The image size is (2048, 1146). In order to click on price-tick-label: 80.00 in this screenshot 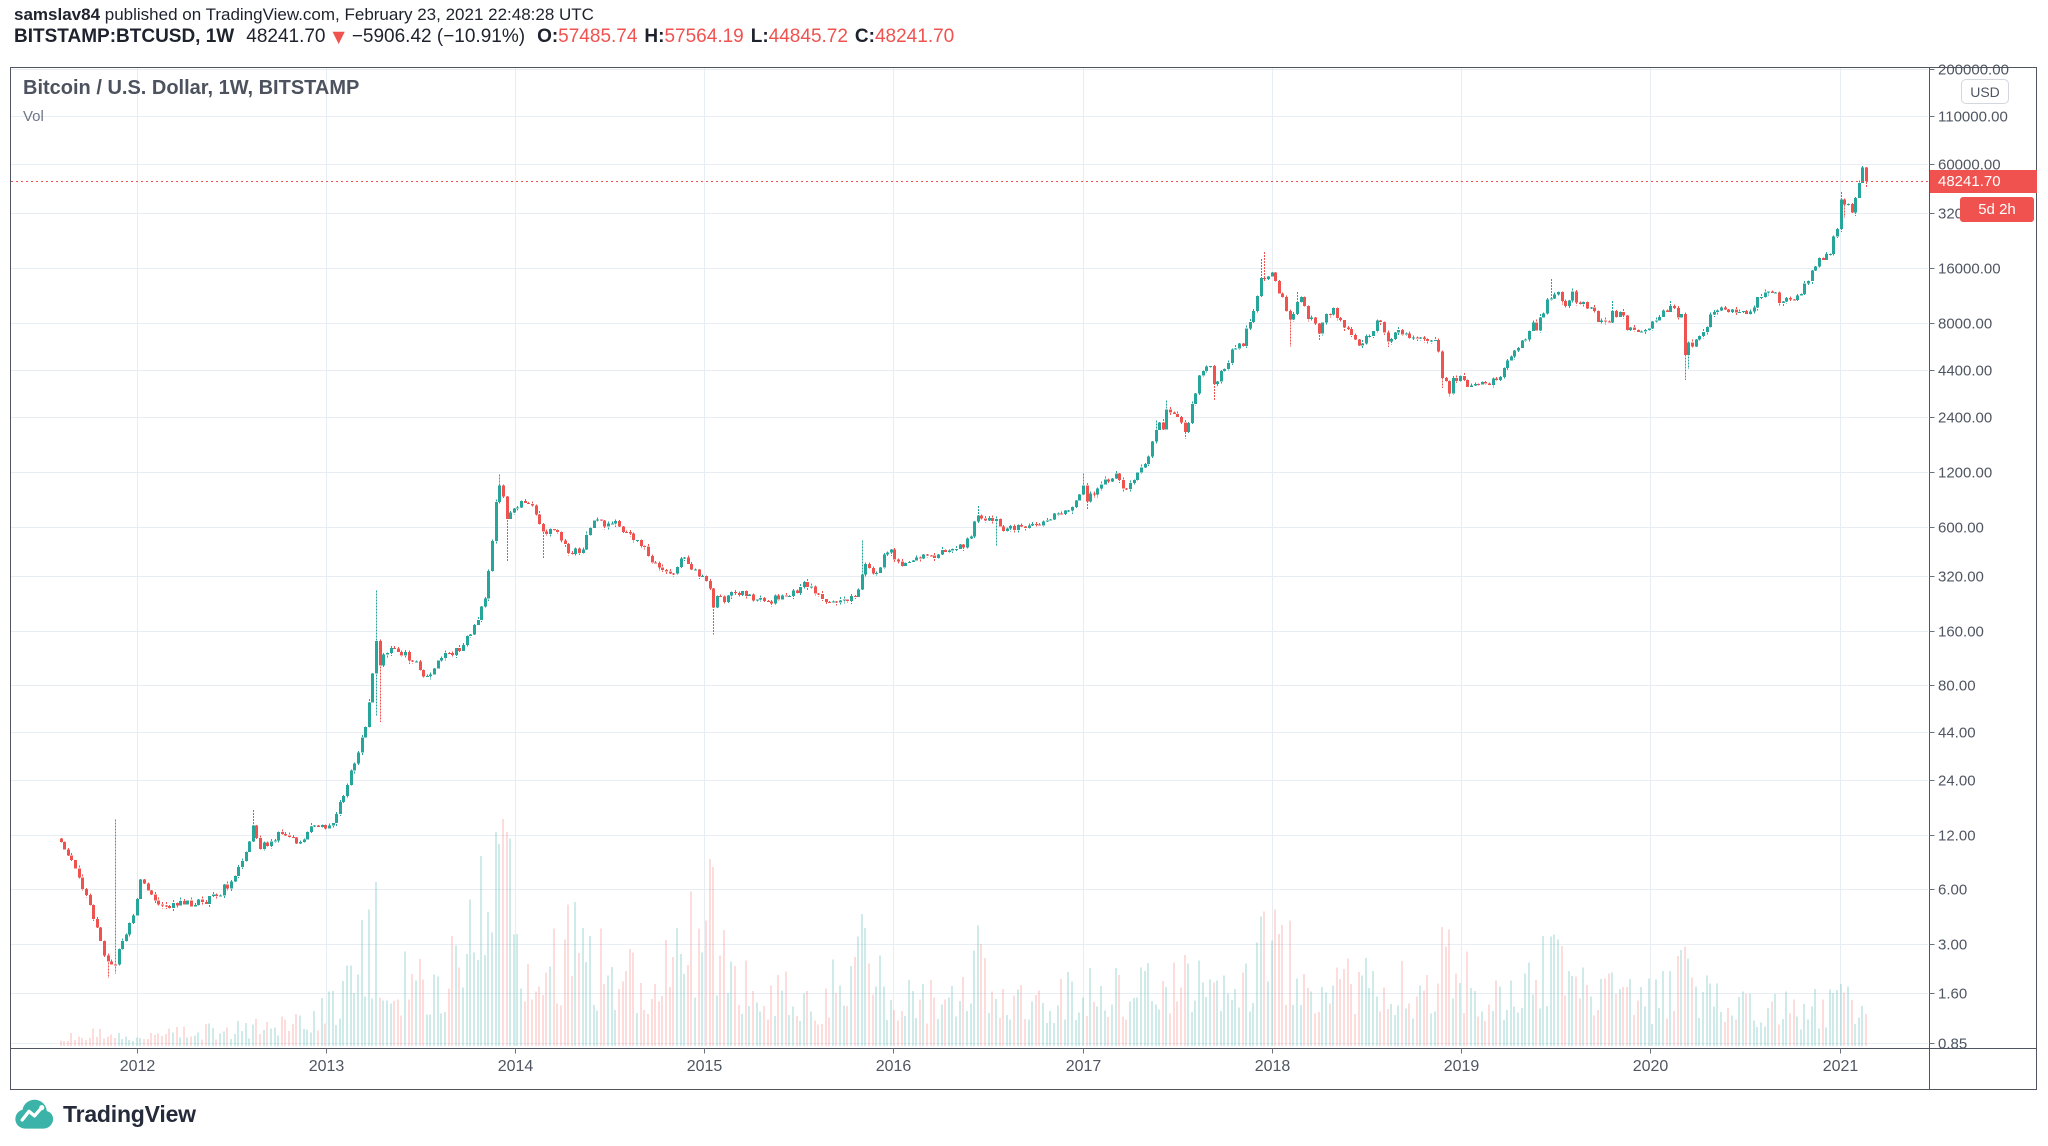, I will do `click(1957, 685)`.